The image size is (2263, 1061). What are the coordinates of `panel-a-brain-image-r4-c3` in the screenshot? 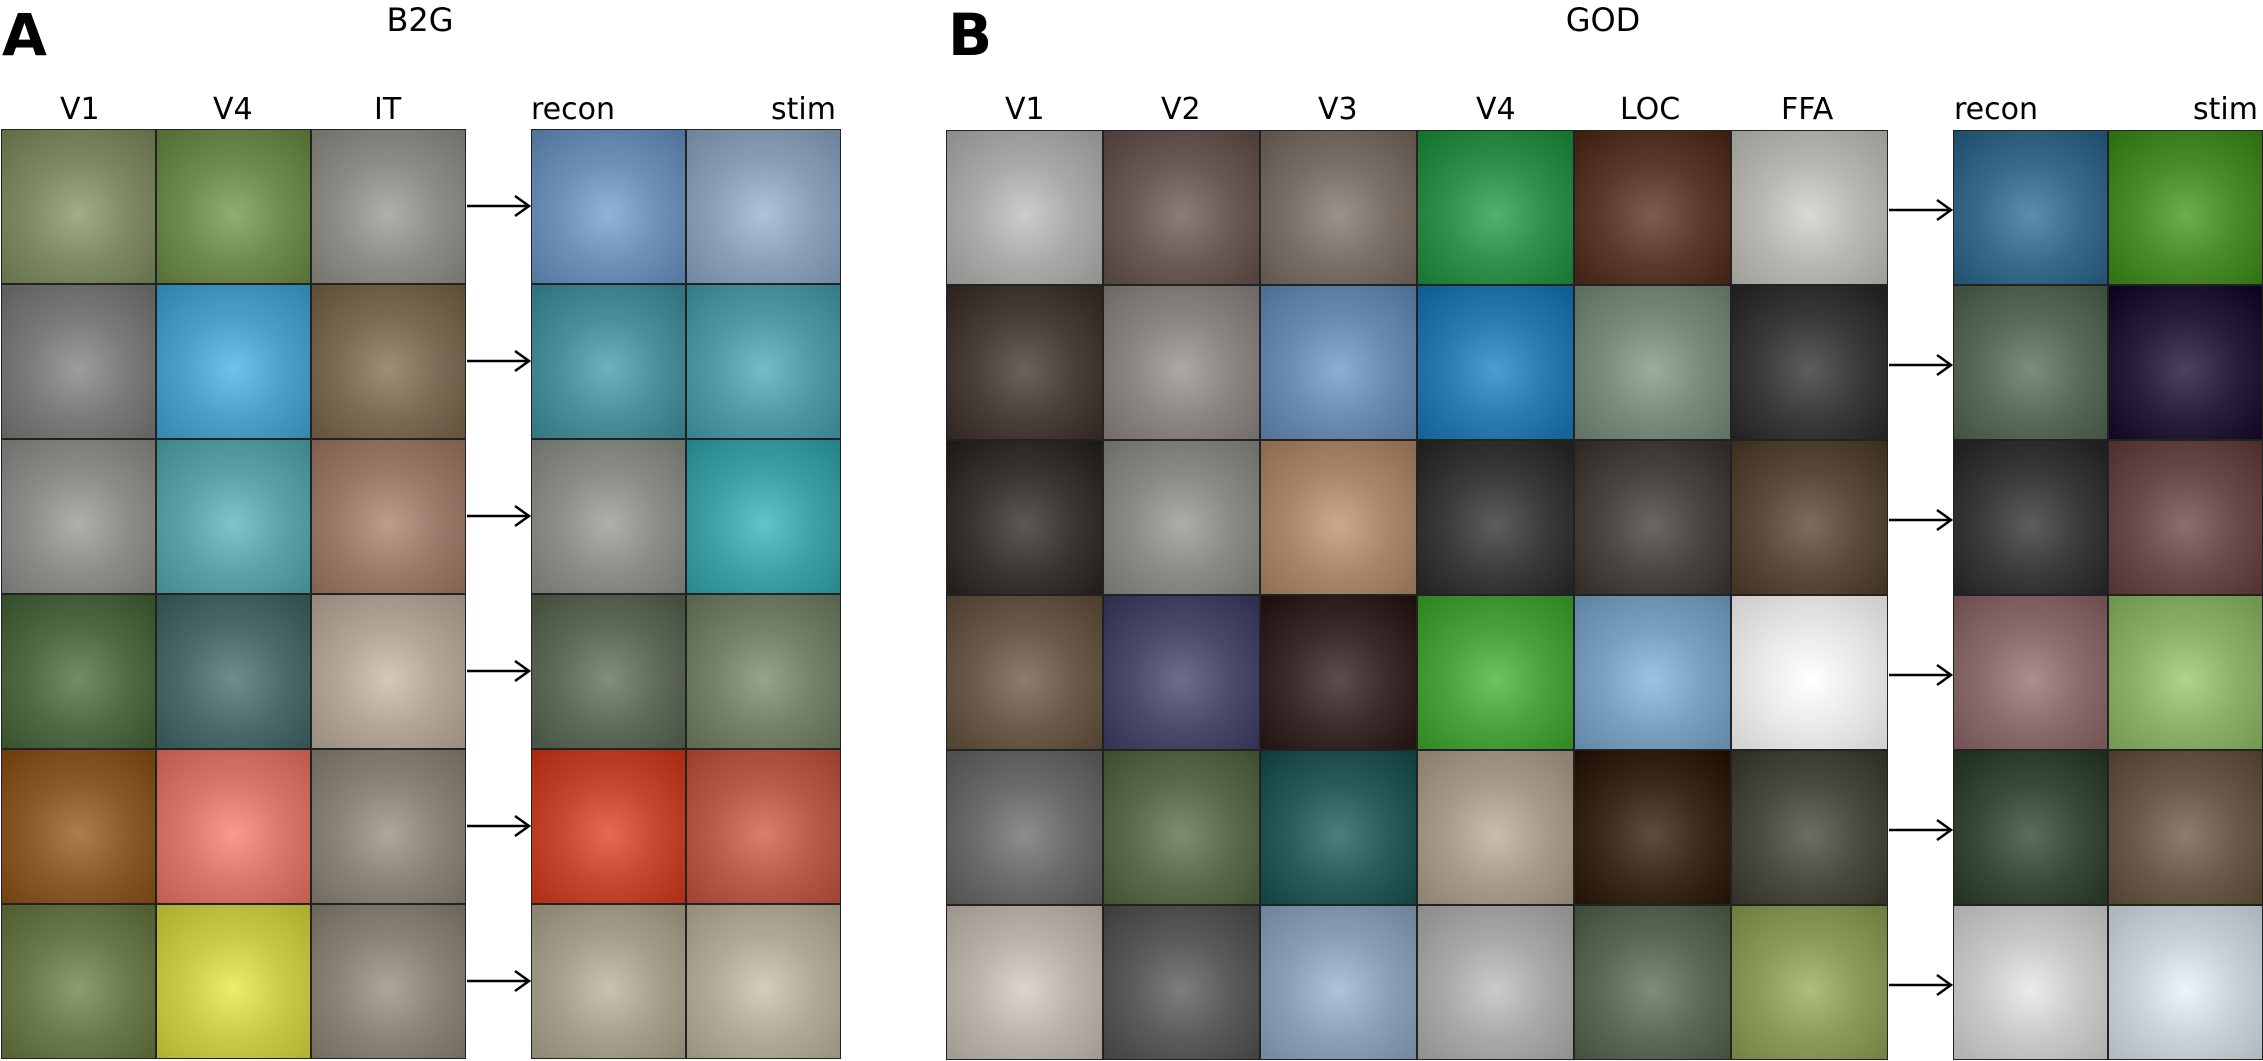 It's located at (388, 671).